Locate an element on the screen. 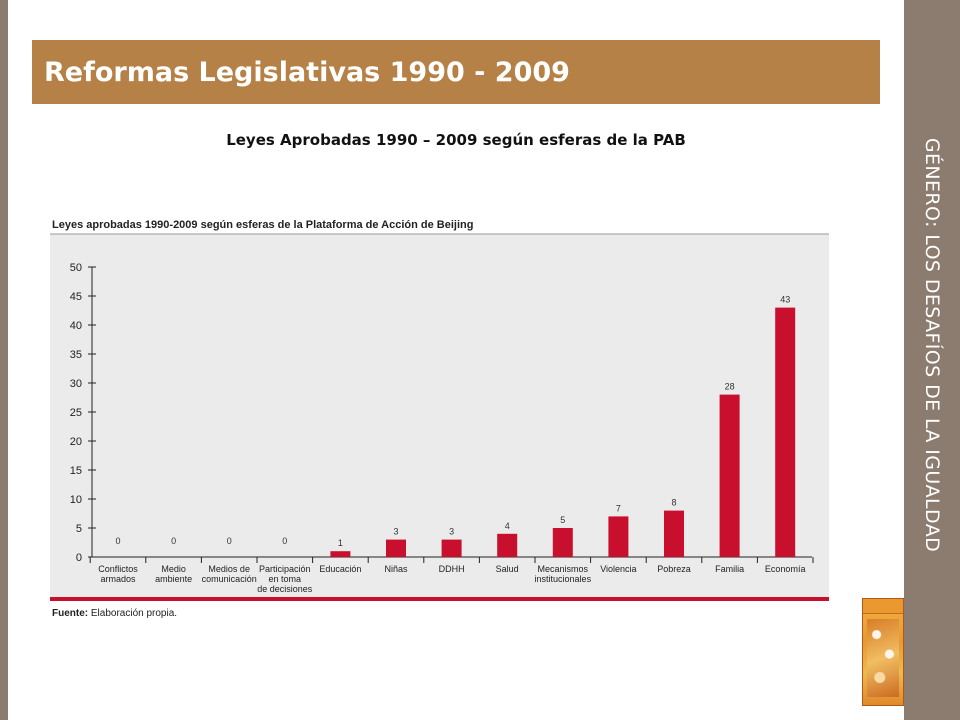  y-tick-label: 50 is located at coordinates (76, 268).